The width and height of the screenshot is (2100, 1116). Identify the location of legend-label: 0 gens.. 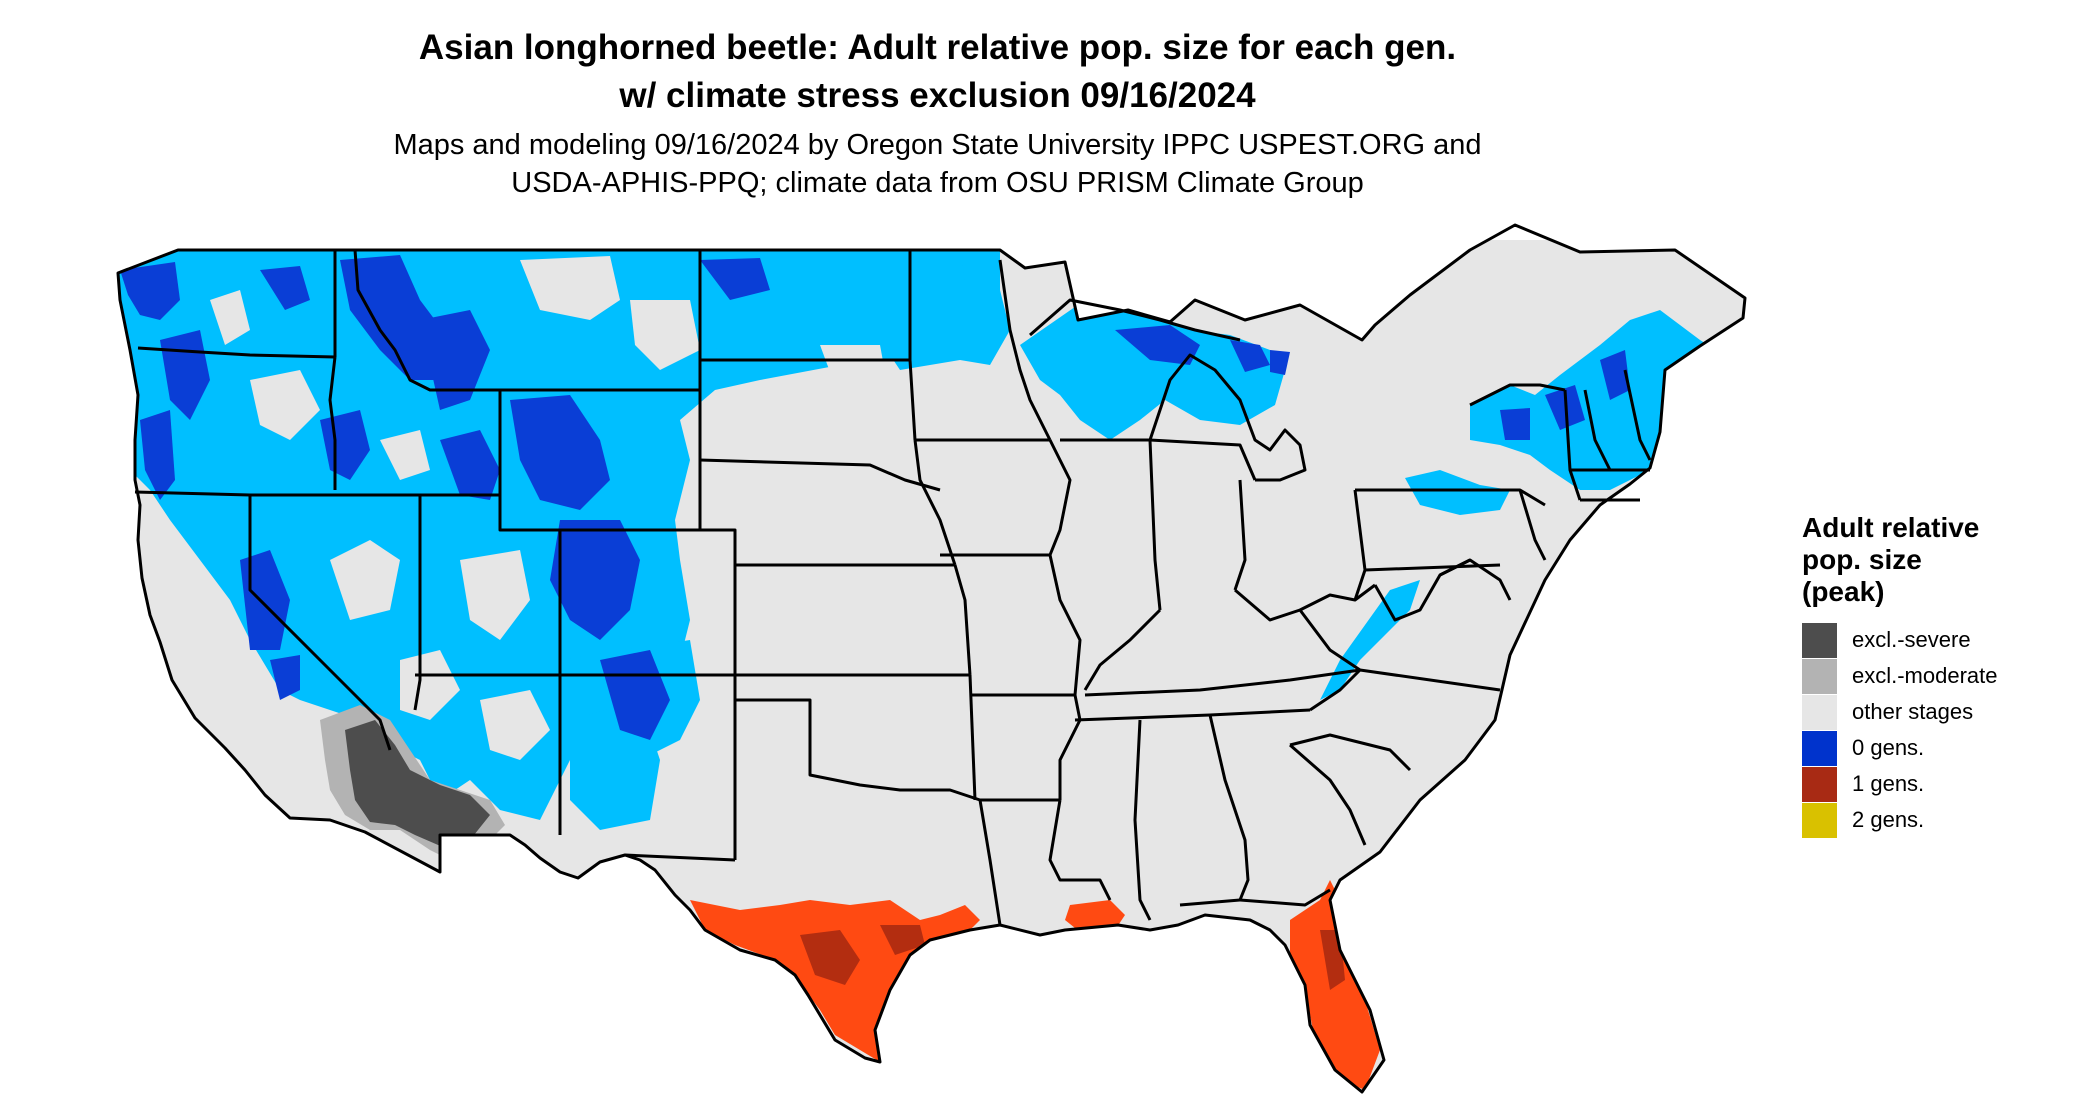
(1888, 747).